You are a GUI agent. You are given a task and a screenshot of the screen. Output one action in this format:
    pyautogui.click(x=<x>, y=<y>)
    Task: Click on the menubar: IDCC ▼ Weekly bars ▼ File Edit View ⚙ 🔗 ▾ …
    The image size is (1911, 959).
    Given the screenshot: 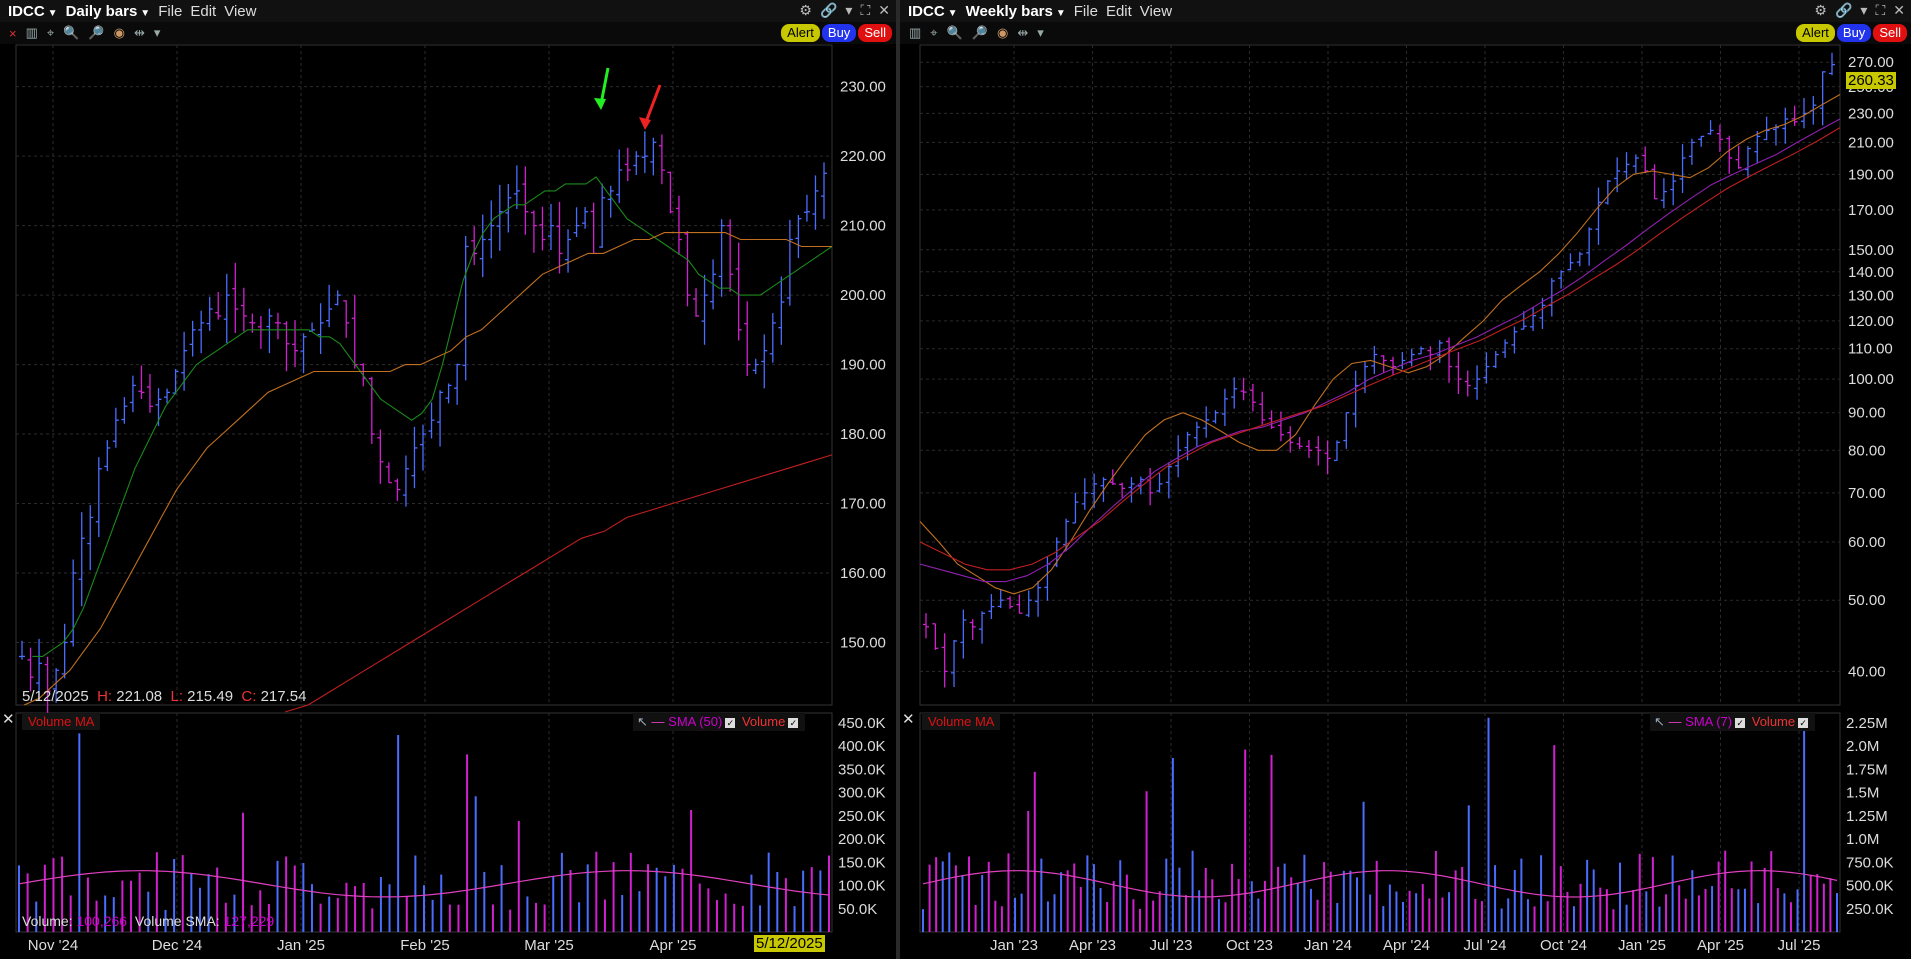 What is the action you would take?
    pyautogui.click(x=1405, y=11)
    